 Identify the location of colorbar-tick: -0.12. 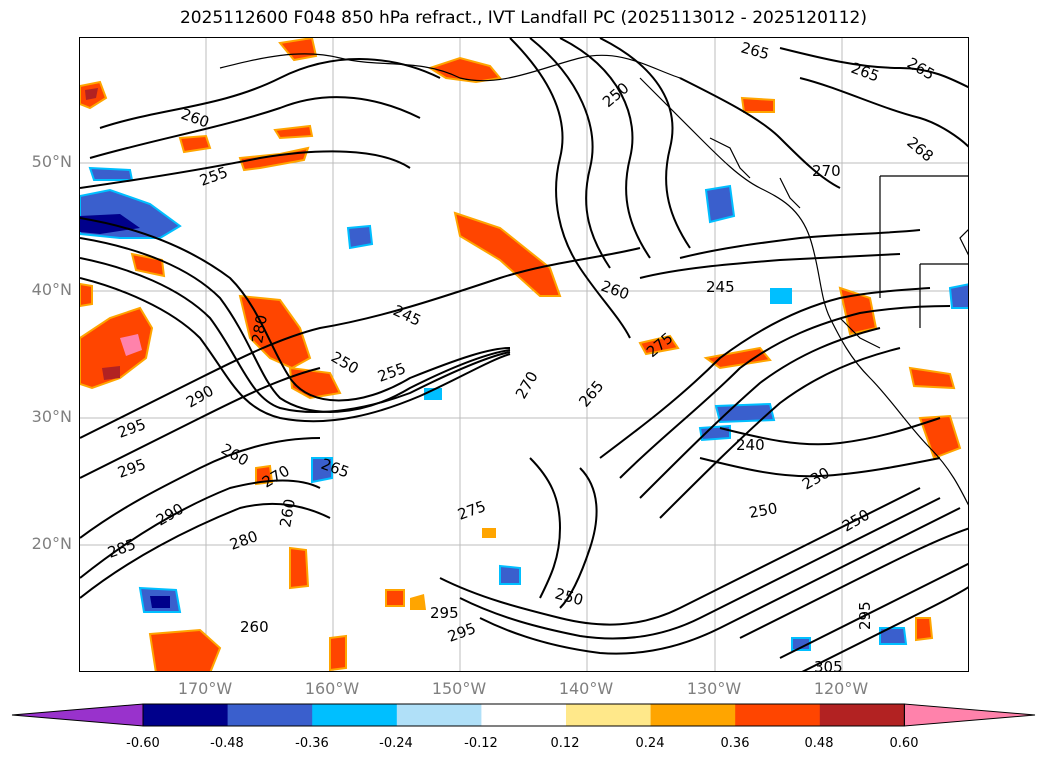
(481, 743).